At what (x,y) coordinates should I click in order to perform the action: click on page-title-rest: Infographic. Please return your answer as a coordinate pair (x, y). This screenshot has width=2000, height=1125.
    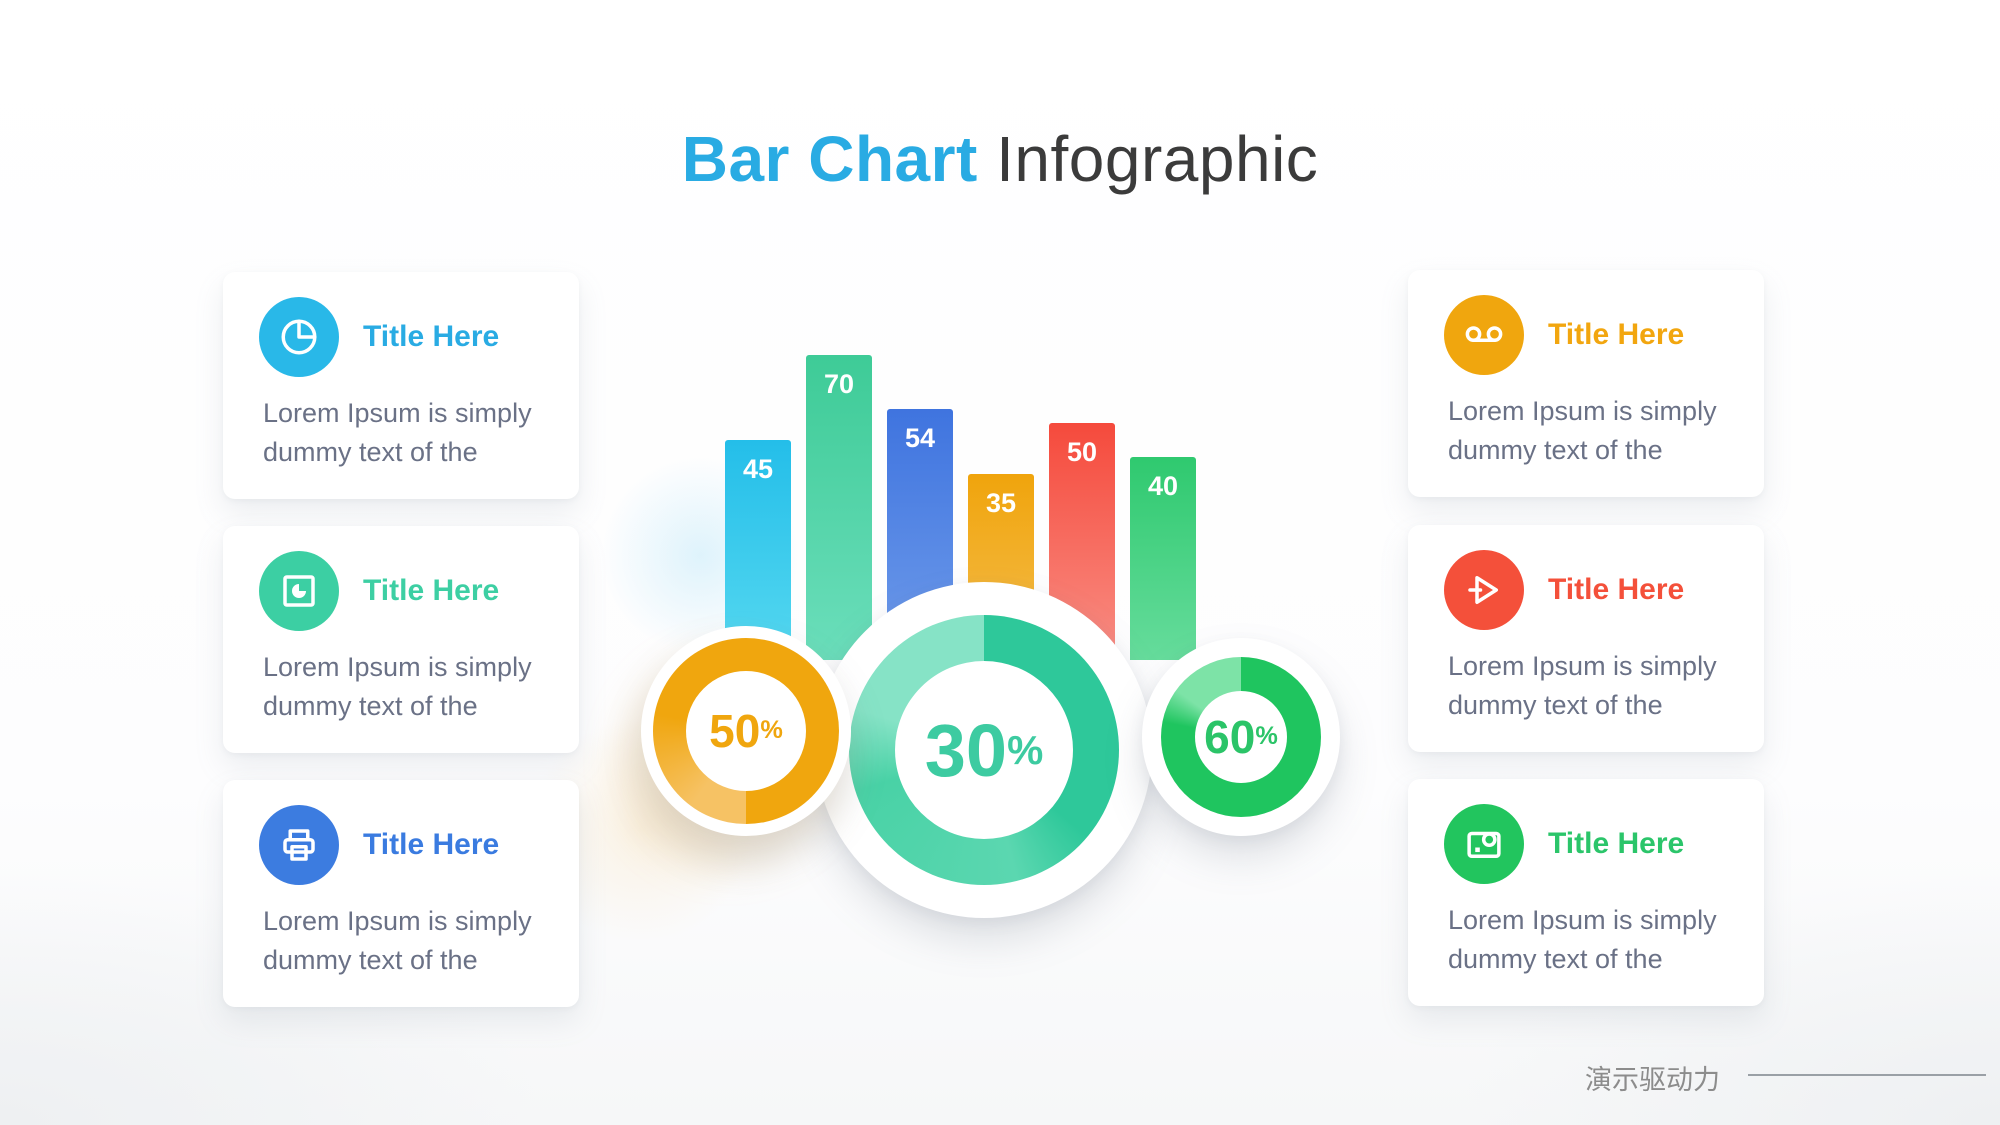
    Looking at the image, I should click on (1148, 159).